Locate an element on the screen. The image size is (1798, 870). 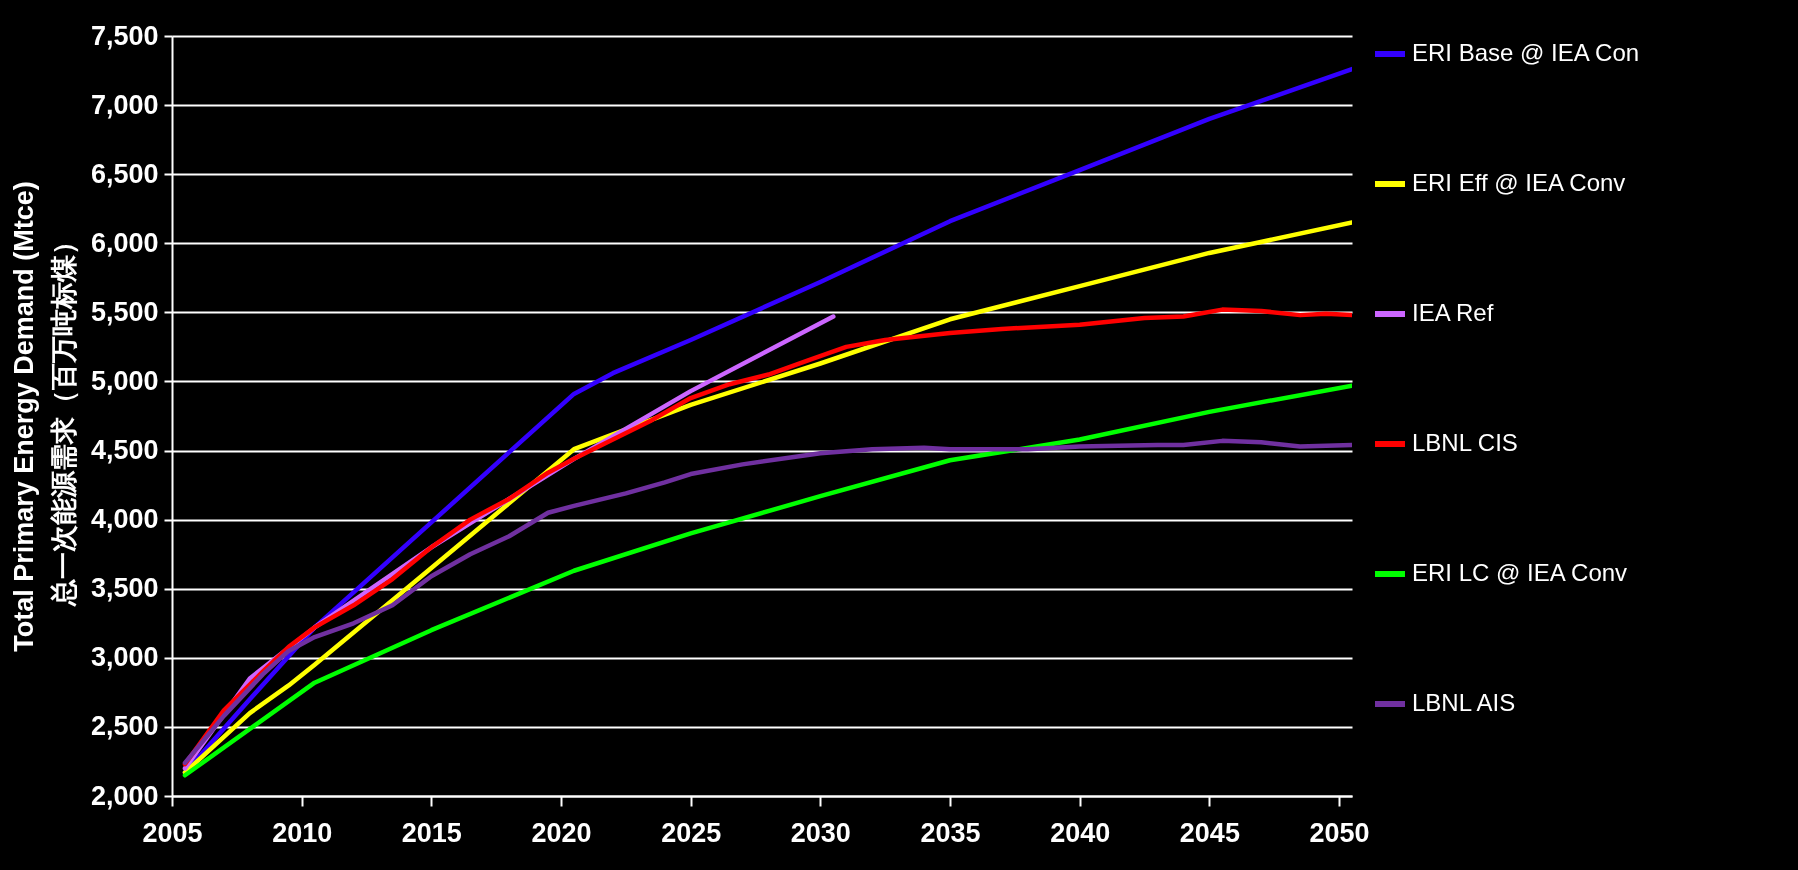
y-tick-label: 5,500 is located at coordinates (124, 311).